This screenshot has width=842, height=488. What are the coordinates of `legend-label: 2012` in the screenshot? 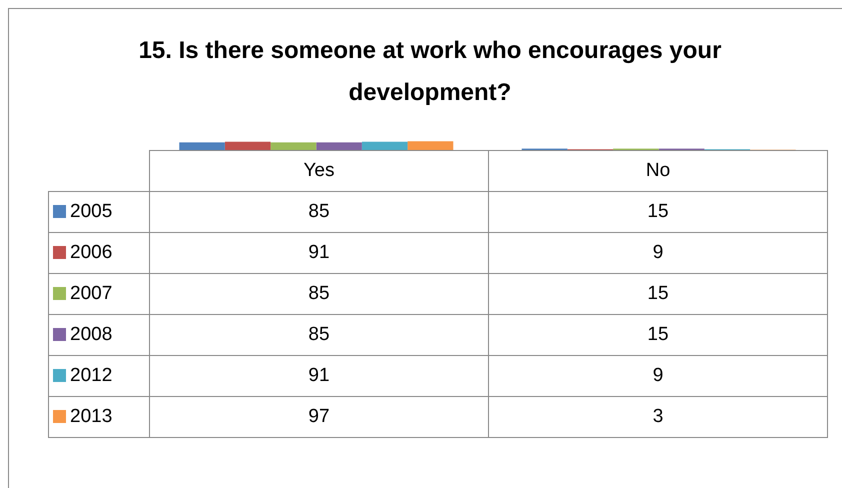 It's located at (99, 376).